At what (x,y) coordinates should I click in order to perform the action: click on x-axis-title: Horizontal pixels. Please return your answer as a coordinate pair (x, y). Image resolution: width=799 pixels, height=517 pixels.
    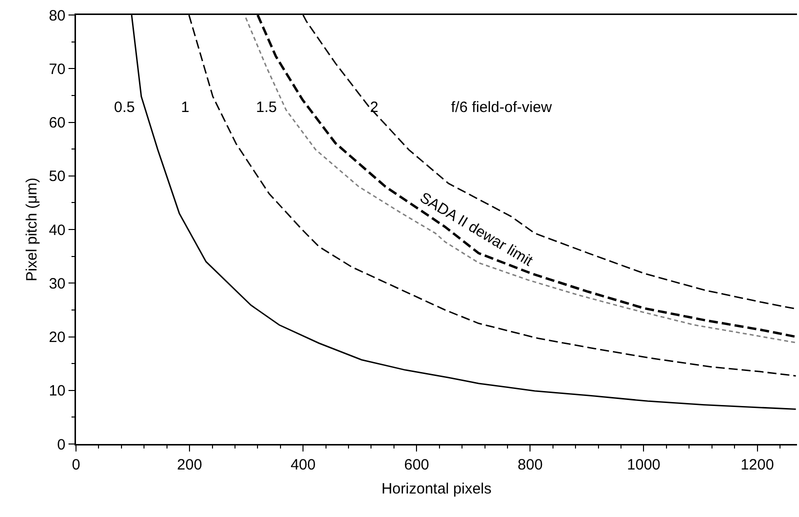
    Looking at the image, I should click on (436, 489).